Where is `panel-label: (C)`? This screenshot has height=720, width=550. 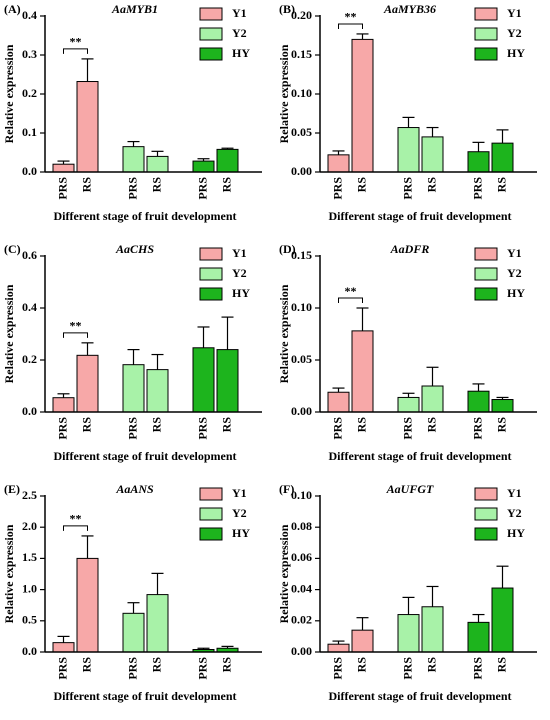
panel-label: (C) is located at coordinates (12, 249).